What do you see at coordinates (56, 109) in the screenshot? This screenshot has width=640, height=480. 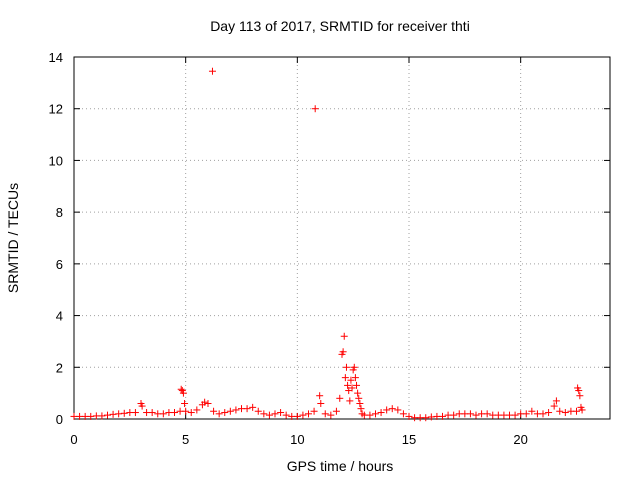 I see `y-tick-label: 12` at bounding box center [56, 109].